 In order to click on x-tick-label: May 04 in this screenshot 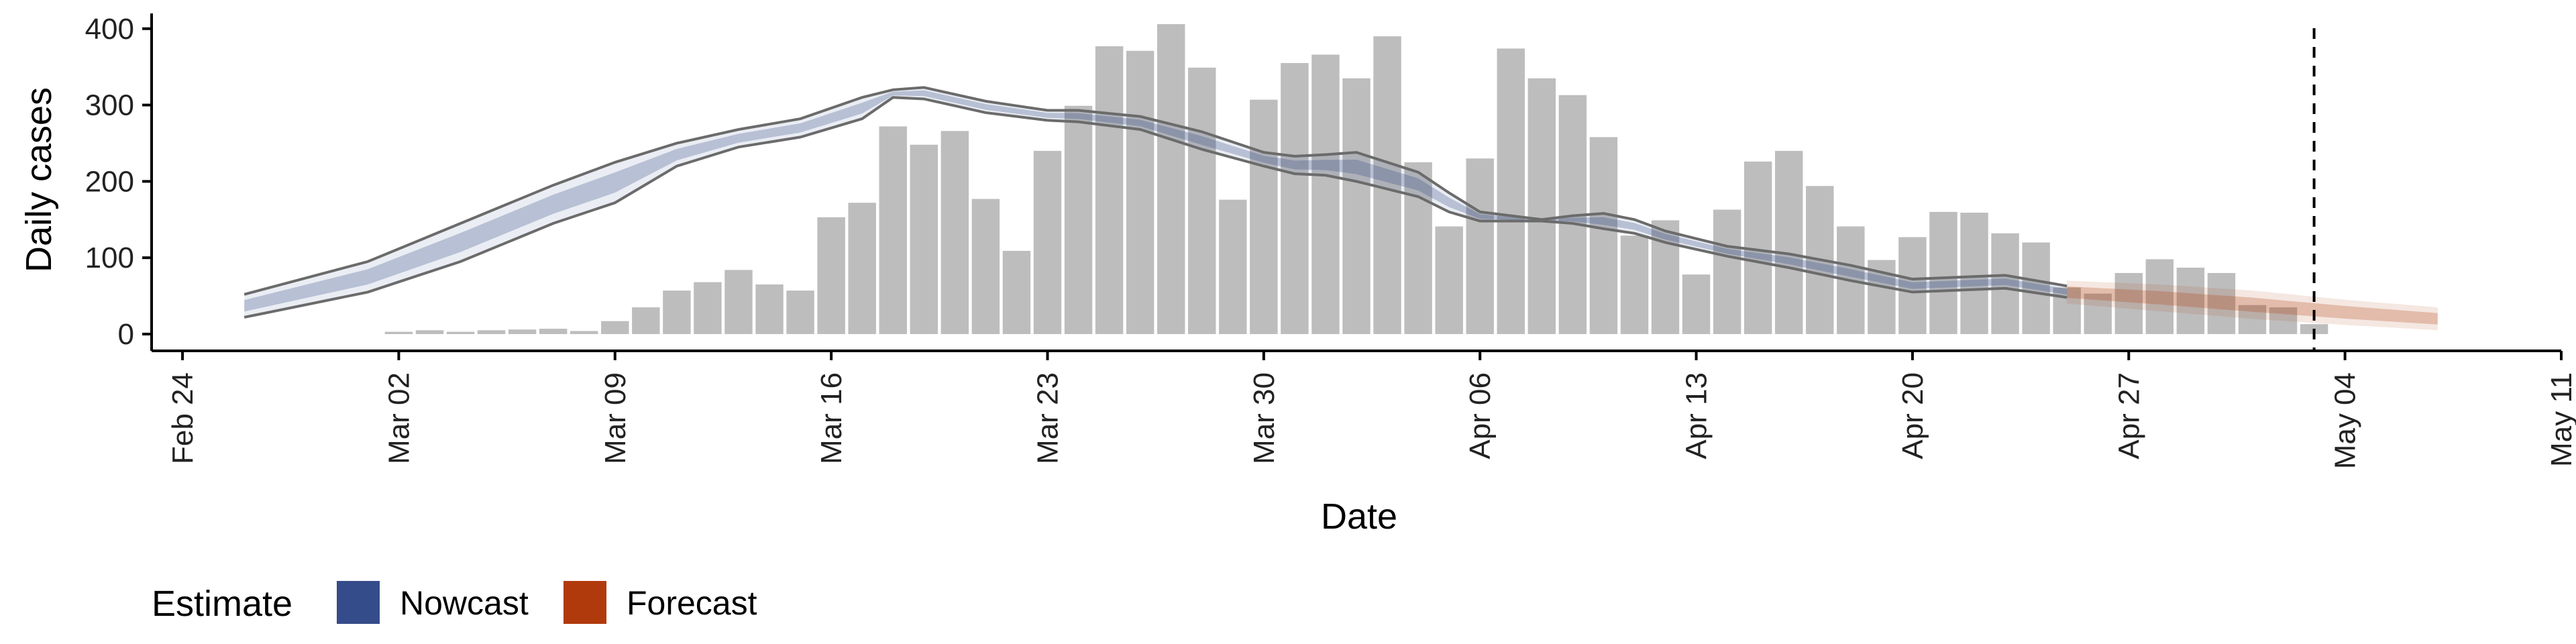, I will do `click(2345, 420)`.